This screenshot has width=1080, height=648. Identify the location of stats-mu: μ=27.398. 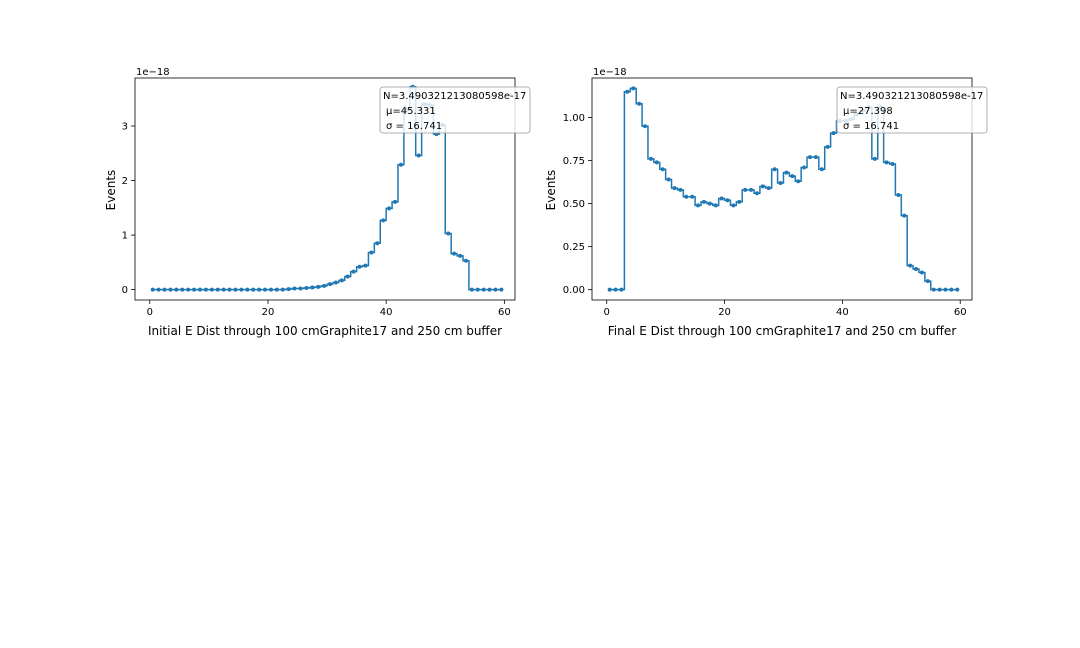
(868, 111).